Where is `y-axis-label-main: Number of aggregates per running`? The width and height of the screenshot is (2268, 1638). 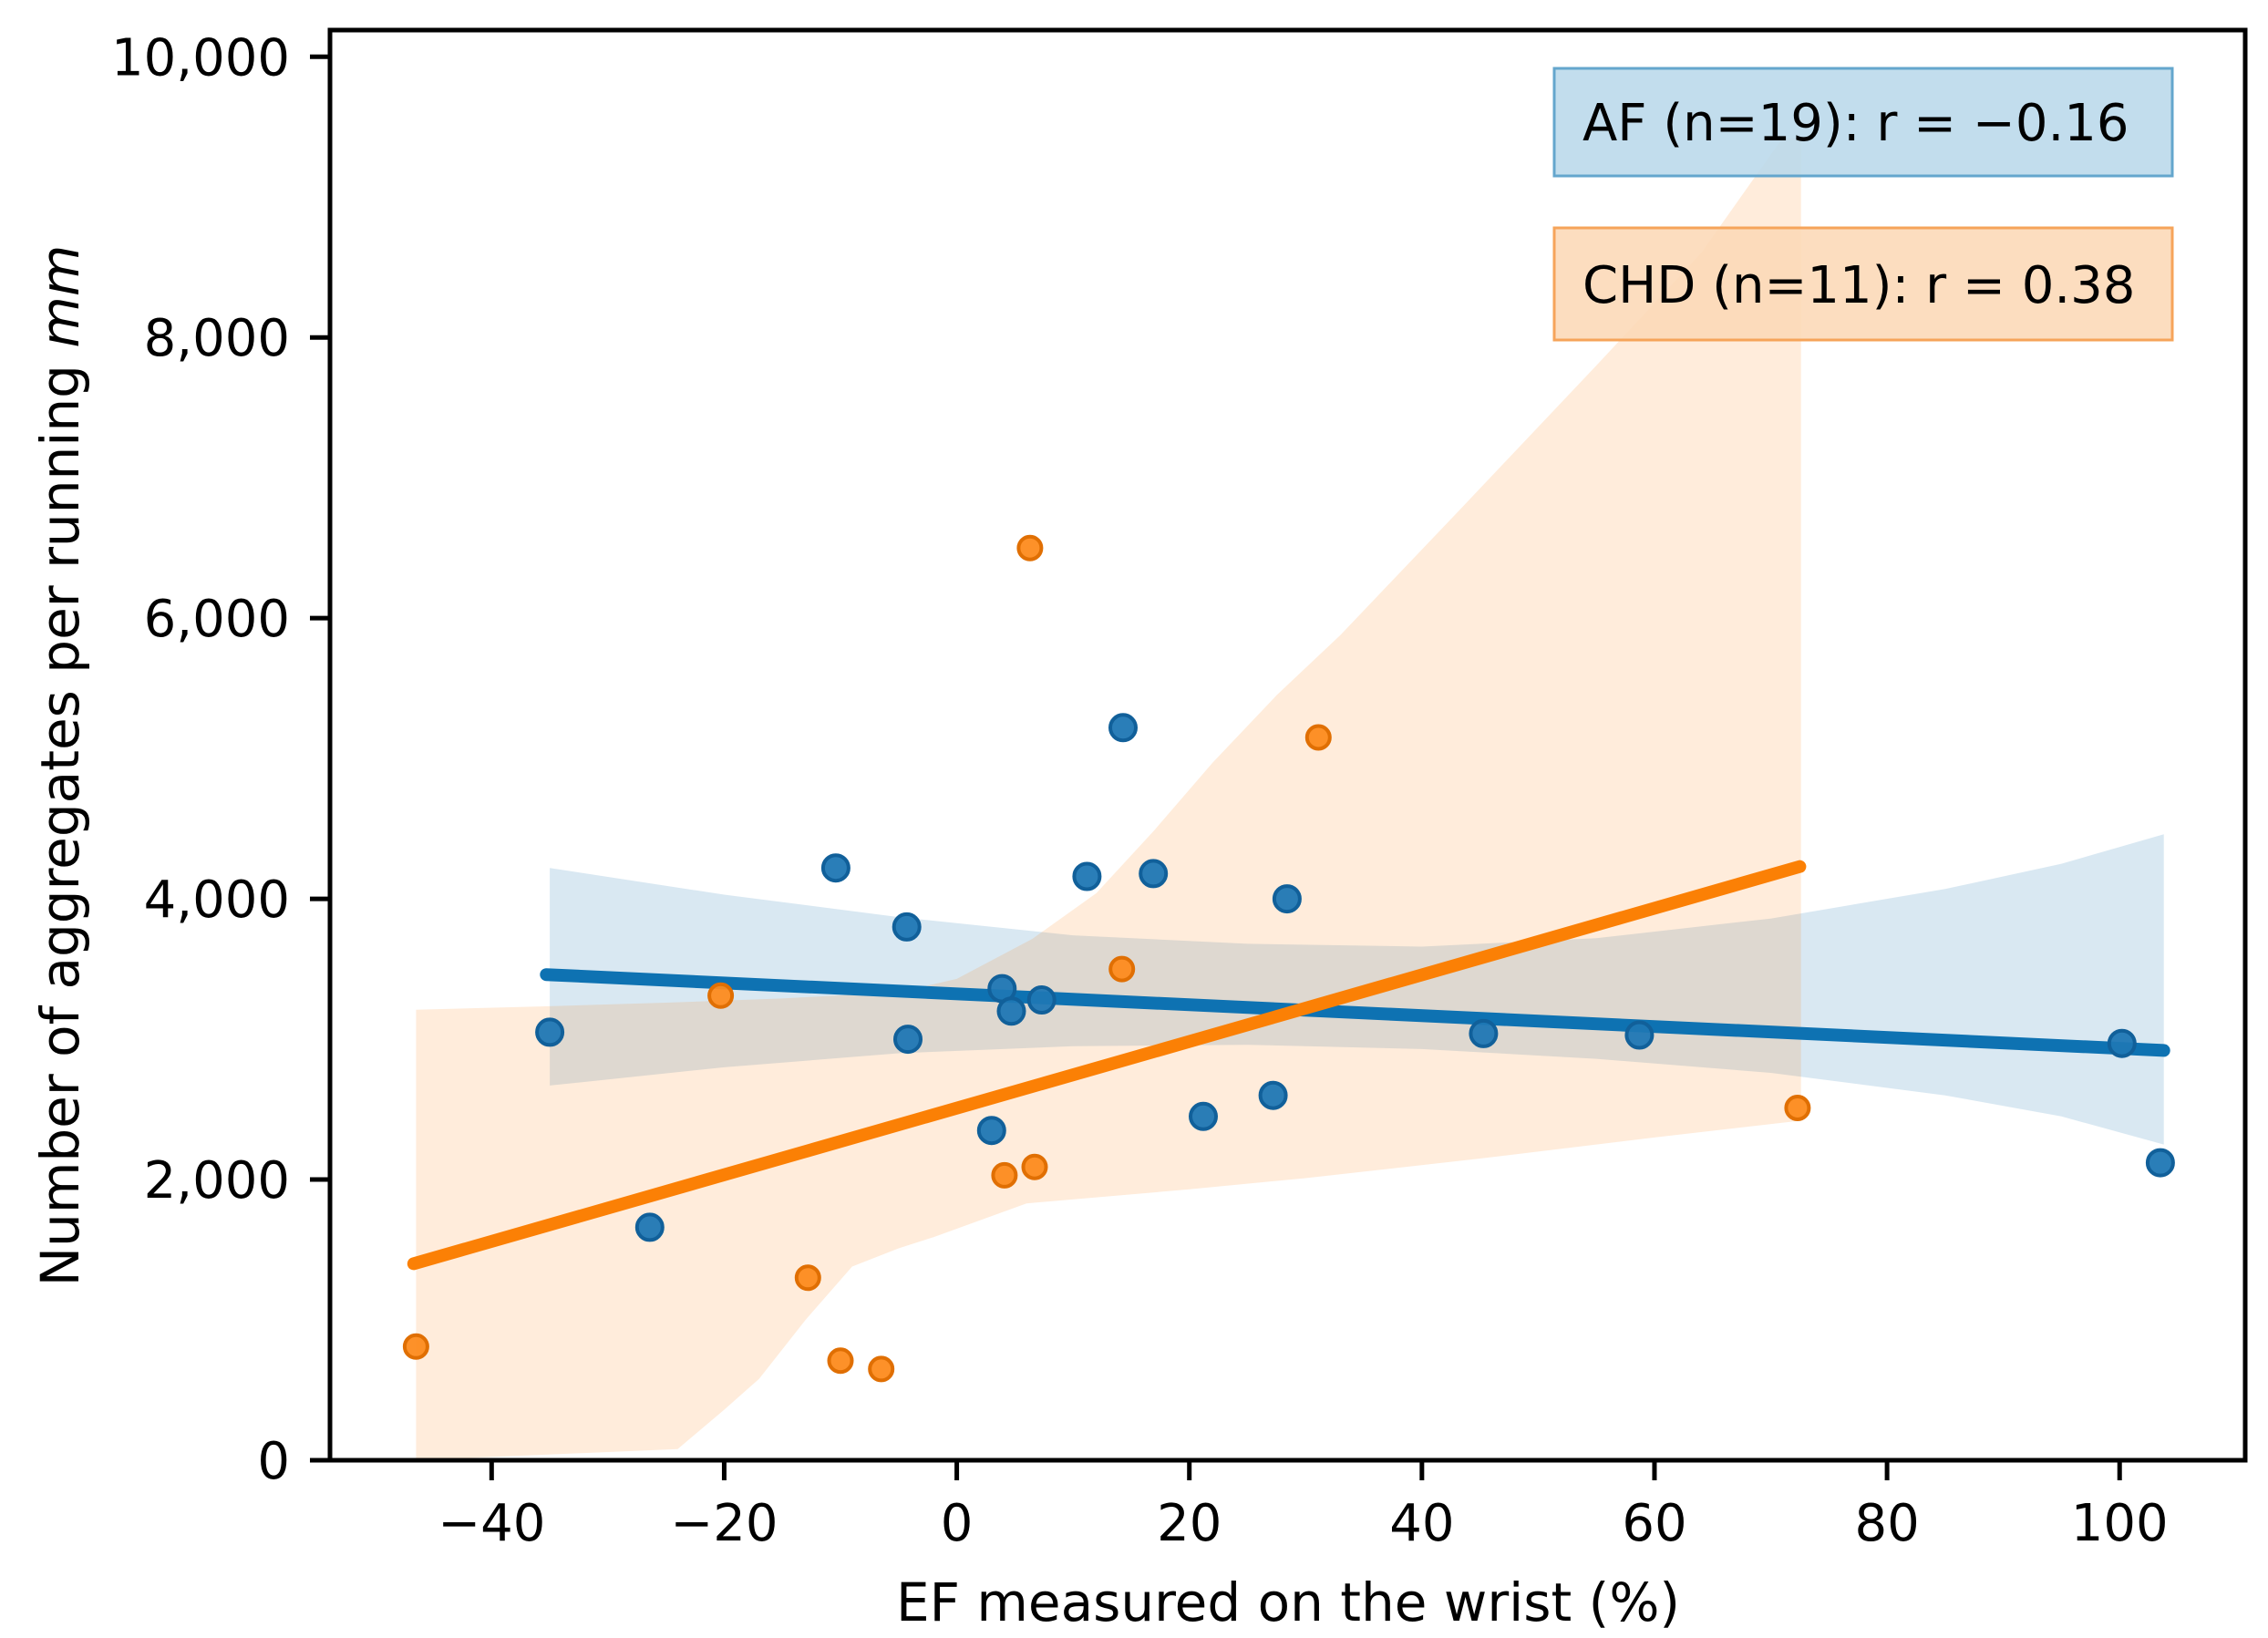 y-axis-label-main: Number of aggregates per running is located at coordinates (60, 818).